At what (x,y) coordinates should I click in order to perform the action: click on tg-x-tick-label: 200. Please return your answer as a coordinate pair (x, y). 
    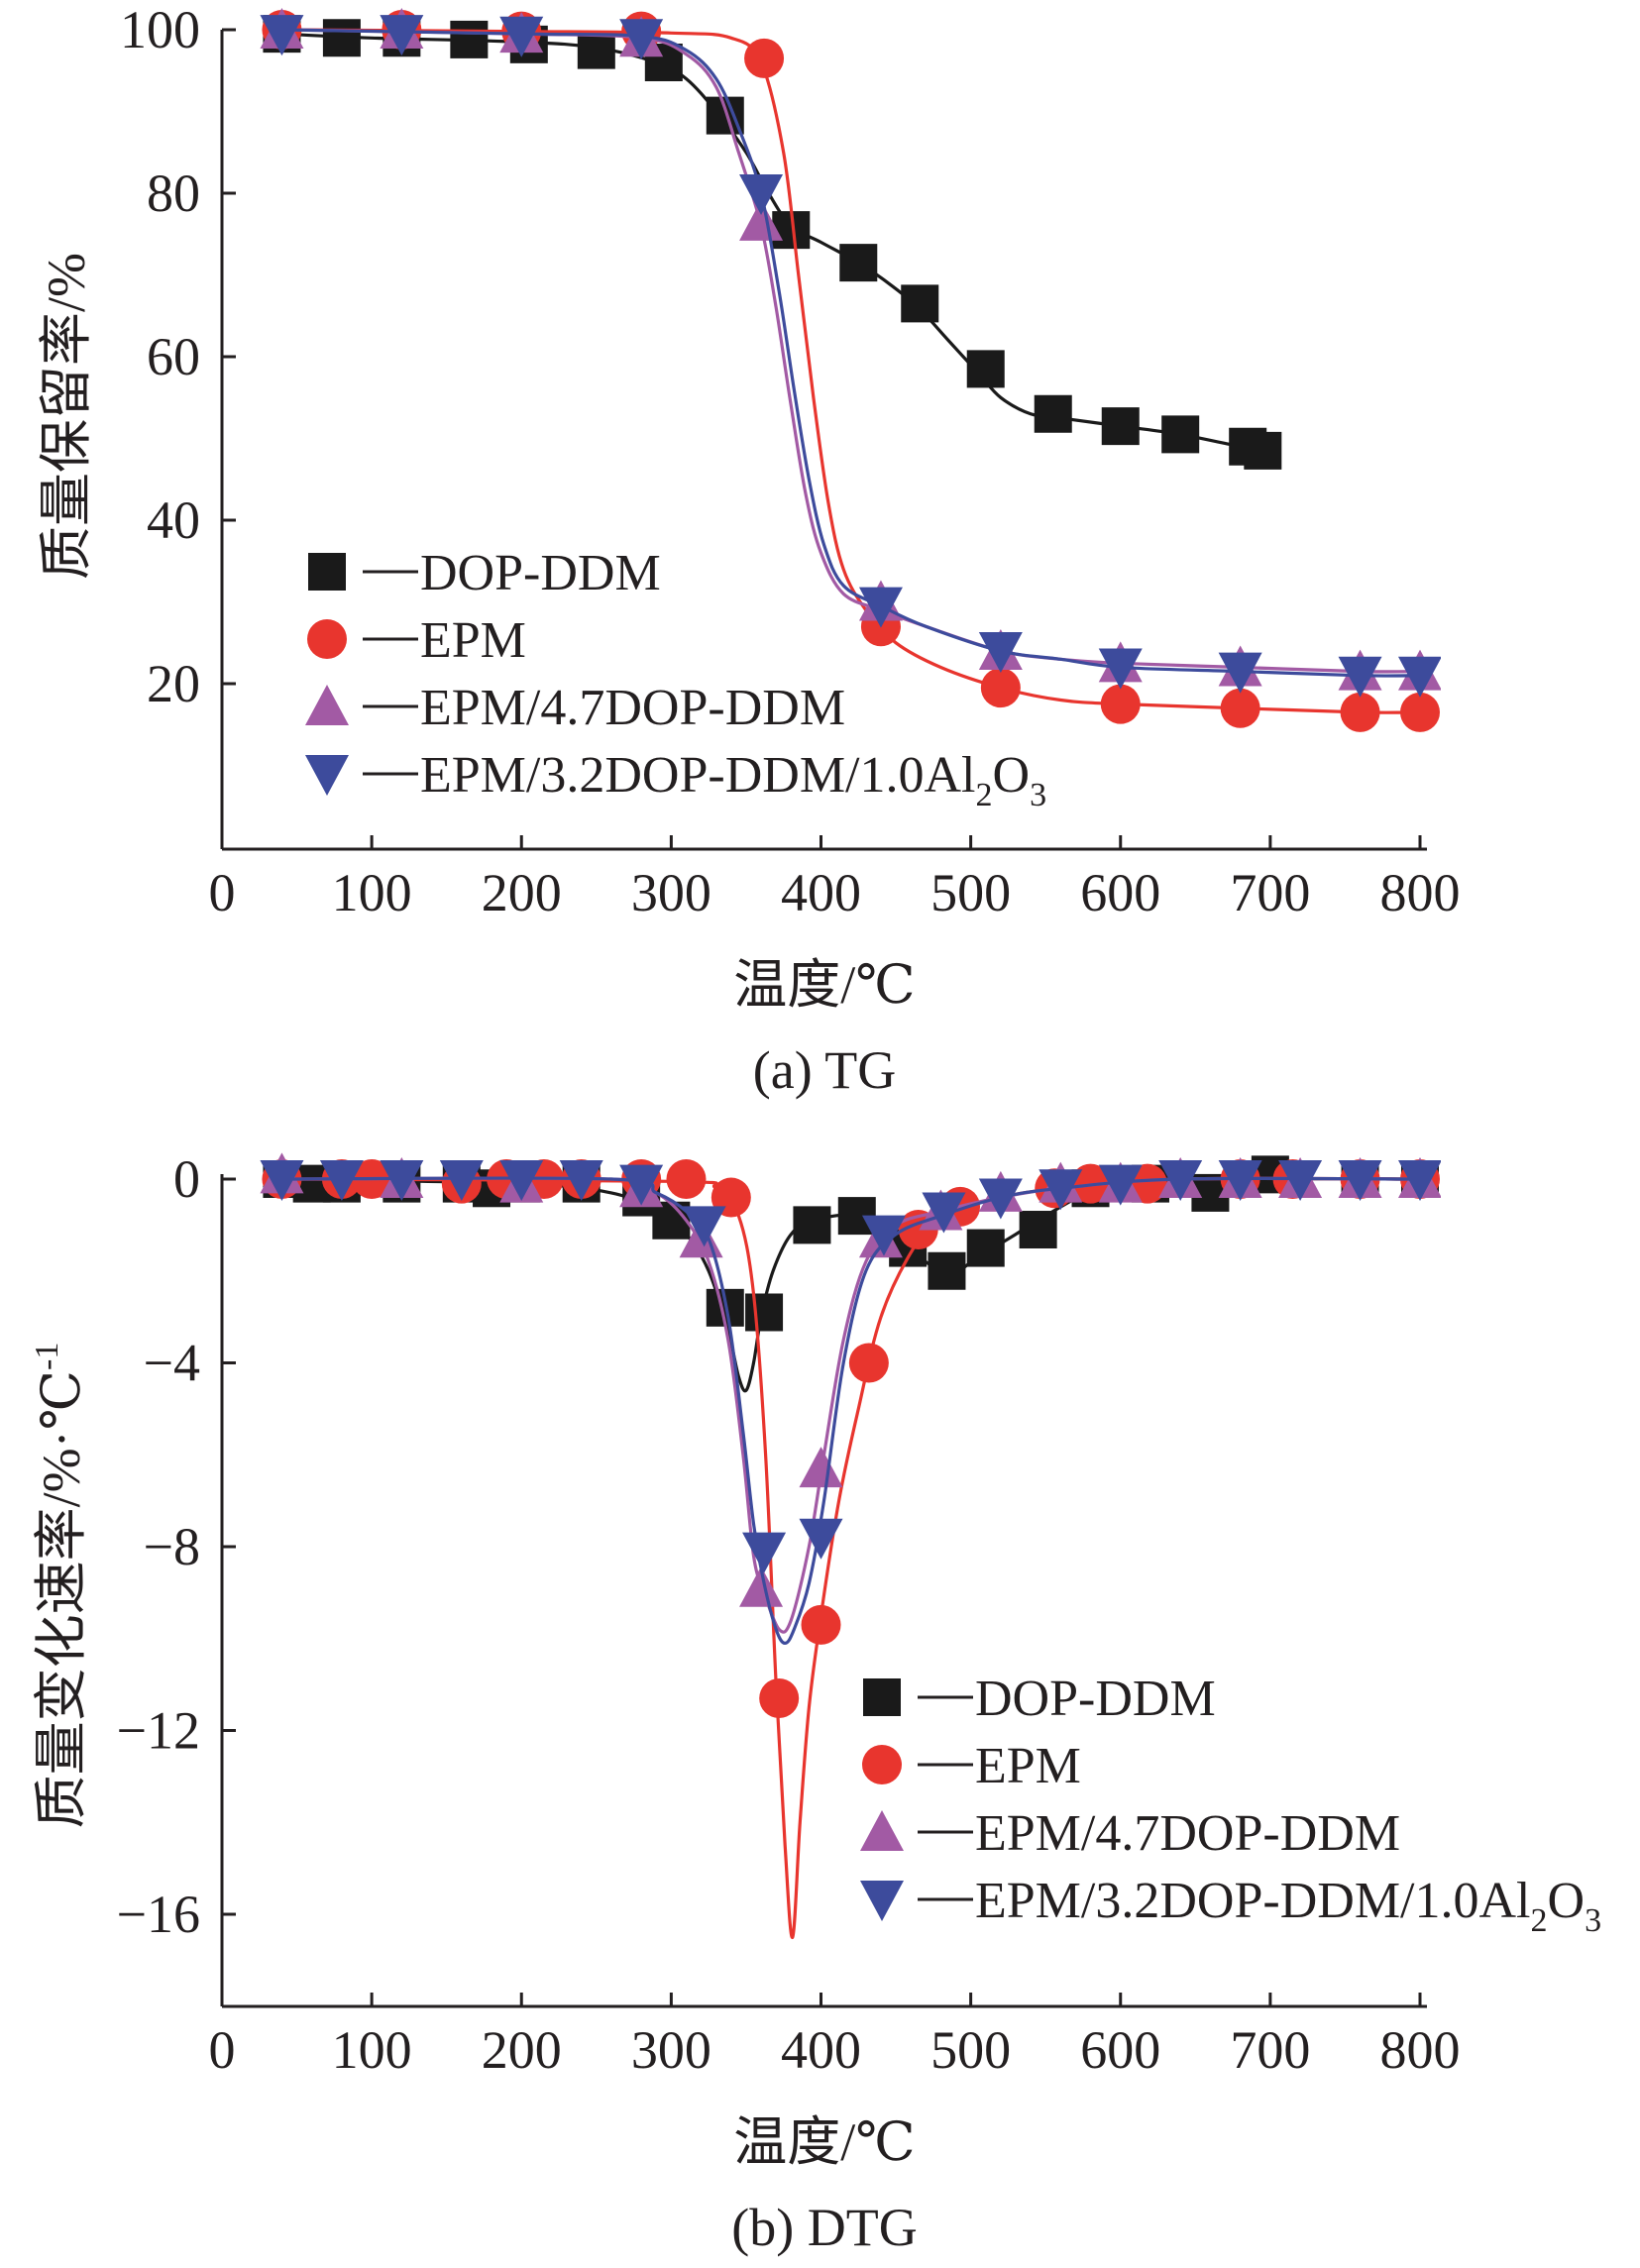
    Looking at the image, I should click on (522, 893).